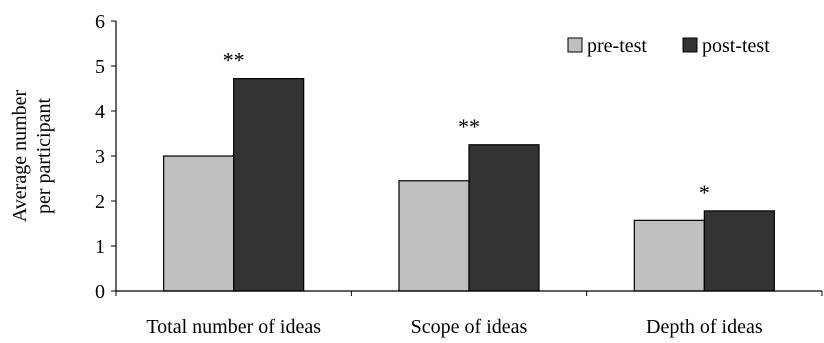  Describe the element at coordinates (100, 292) in the screenshot. I see `y-tick-label: 0` at that location.